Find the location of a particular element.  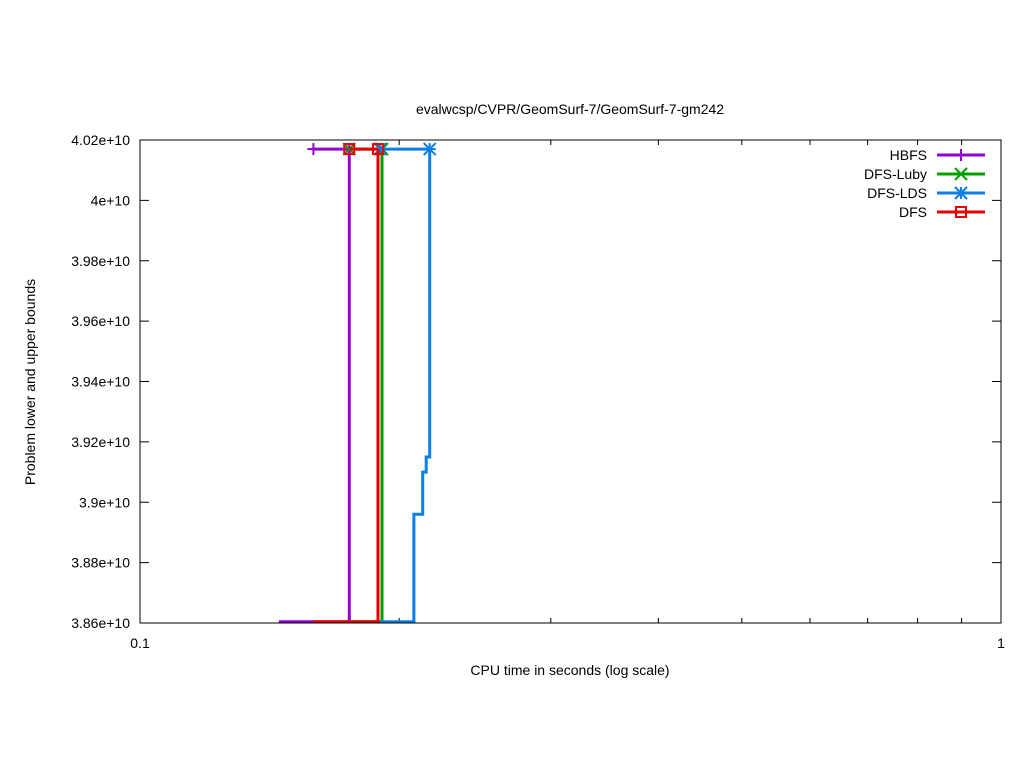

y-tick-label: 3.86e+10 is located at coordinates (100, 623).